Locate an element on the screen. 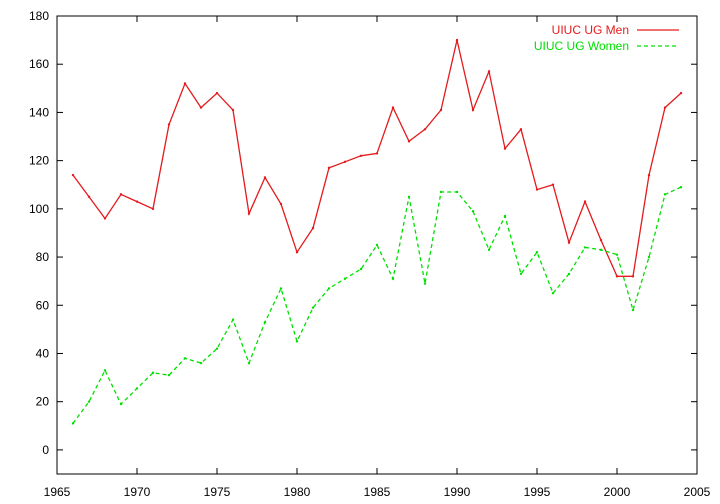  y-tick-label: 140 is located at coordinates (39, 112).